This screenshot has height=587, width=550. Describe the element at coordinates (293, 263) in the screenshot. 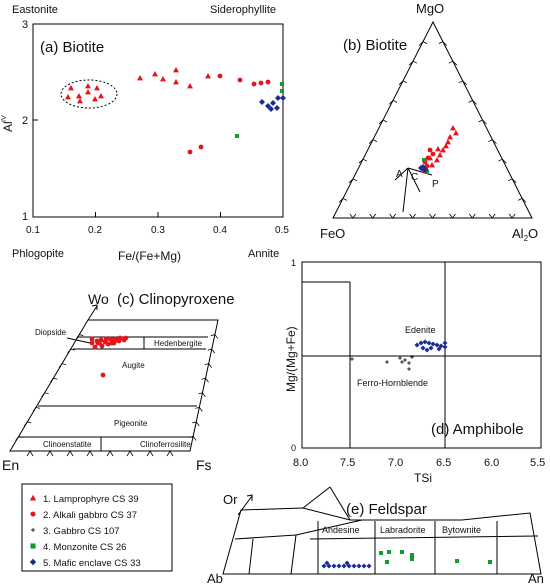

I see `ytick-d-1: 1` at that location.